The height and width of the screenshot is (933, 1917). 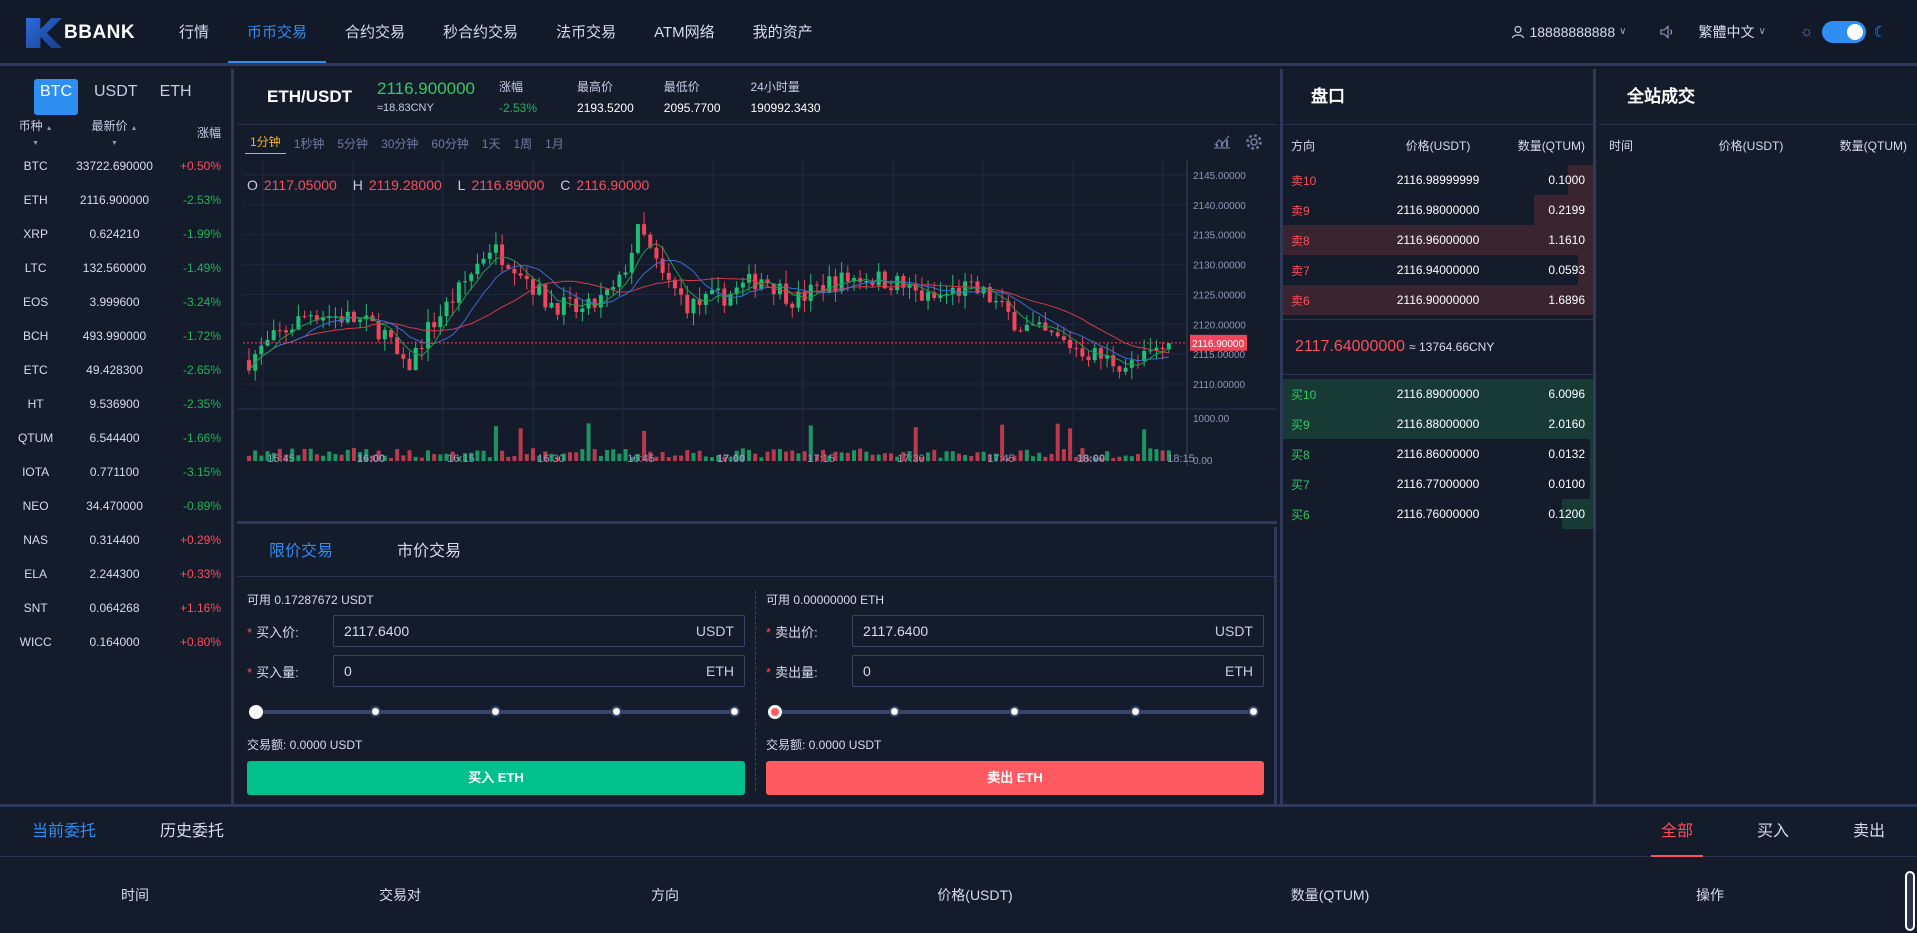 I want to click on market-tab: USDT, so click(x=116, y=91).